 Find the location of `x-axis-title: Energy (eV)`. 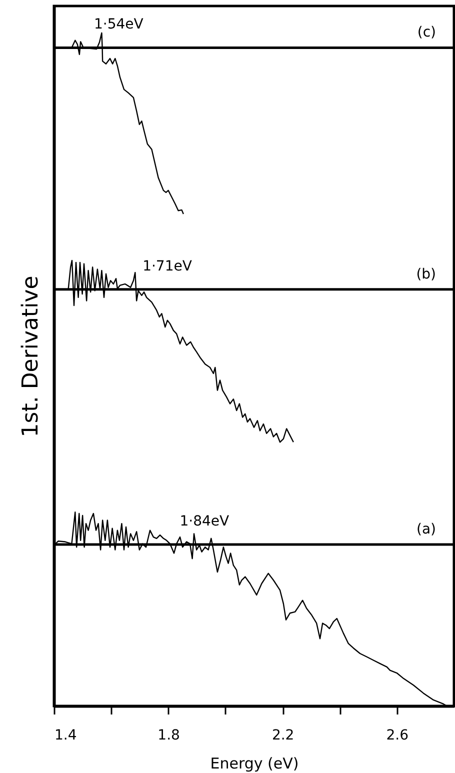

x-axis-title: Energy (eV) is located at coordinates (254, 763).